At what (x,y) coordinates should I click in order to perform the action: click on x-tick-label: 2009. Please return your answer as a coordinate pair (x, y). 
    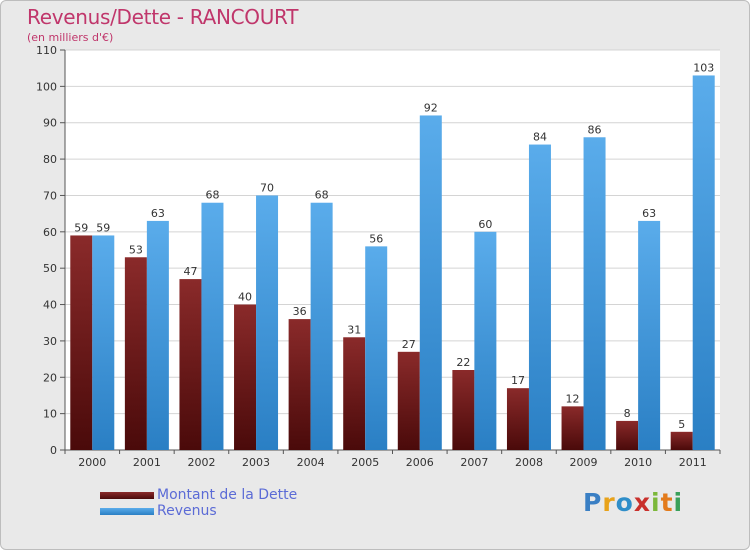
    Looking at the image, I should click on (584, 462).